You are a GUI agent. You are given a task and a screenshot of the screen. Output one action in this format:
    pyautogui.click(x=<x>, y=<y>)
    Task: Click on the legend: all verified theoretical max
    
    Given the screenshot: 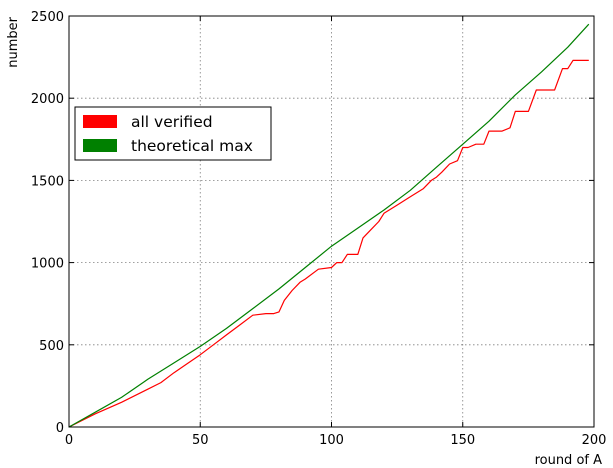 What is the action you would take?
    pyautogui.click(x=173, y=133)
    